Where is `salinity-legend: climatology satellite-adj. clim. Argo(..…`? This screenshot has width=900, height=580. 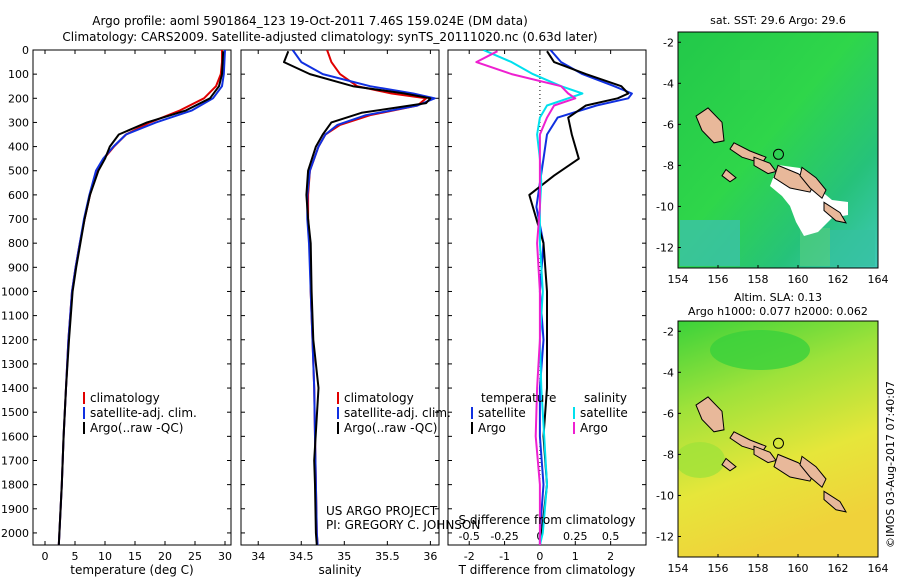
salinity-legend: climatology satellite-adj. clim. Argo(..… is located at coordinates (394, 413).